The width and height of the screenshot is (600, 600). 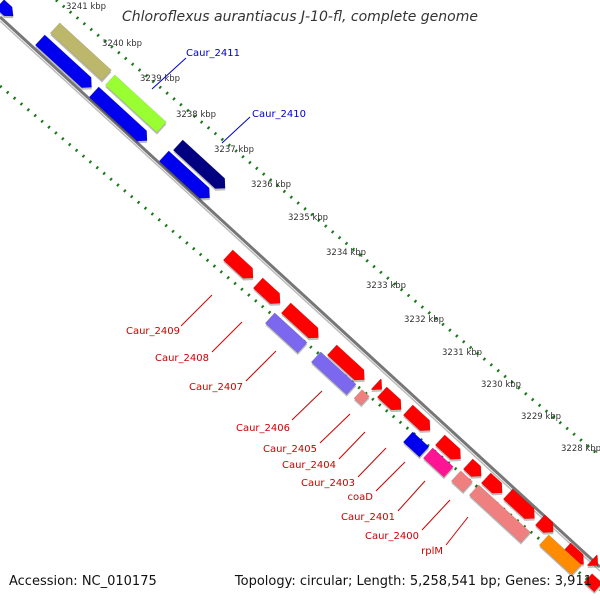 I want to click on gene-blue-coad, so click(x=416, y=445).